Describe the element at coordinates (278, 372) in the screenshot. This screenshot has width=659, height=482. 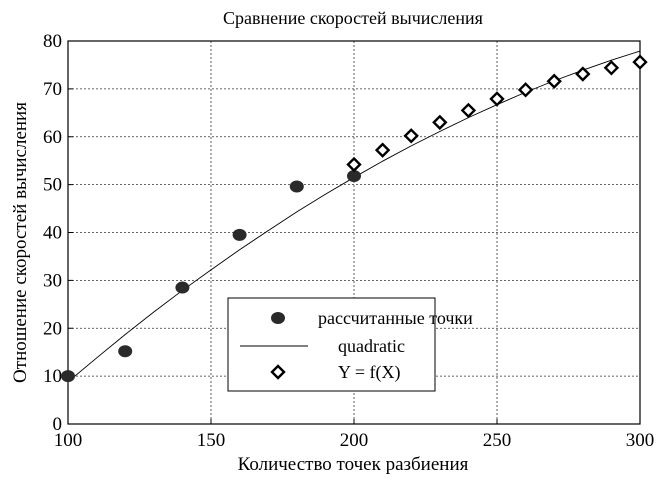
I see `legend-marker-fx` at that location.